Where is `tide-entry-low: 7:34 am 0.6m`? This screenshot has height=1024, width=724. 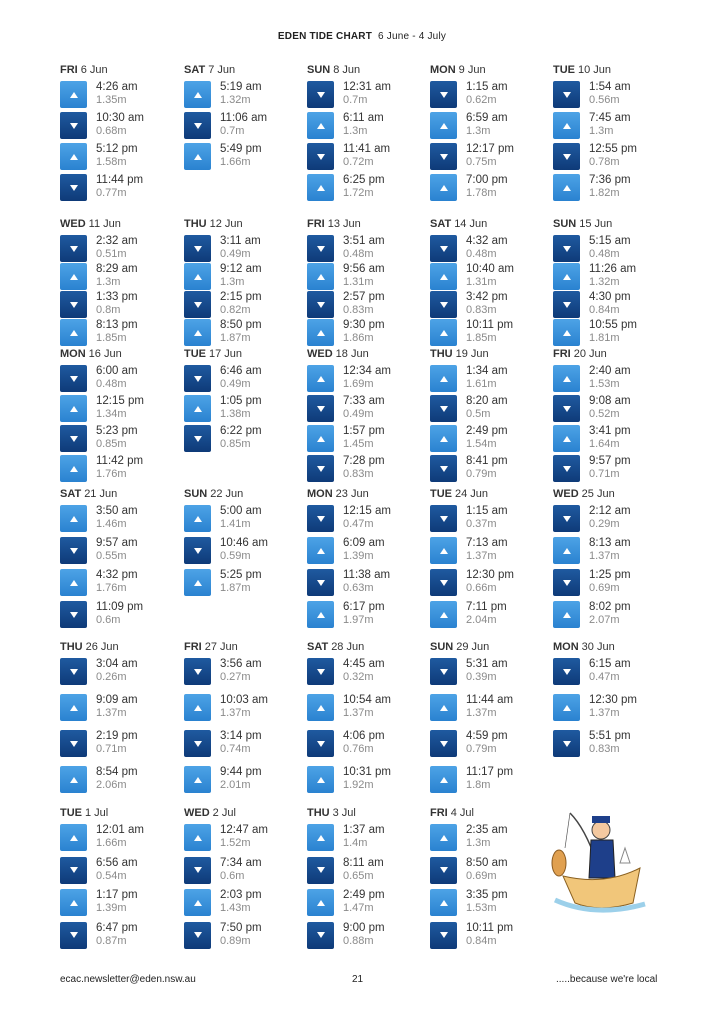 tide-entry-low: 7:34 am 0.6m is located at coordinates (244, 870).